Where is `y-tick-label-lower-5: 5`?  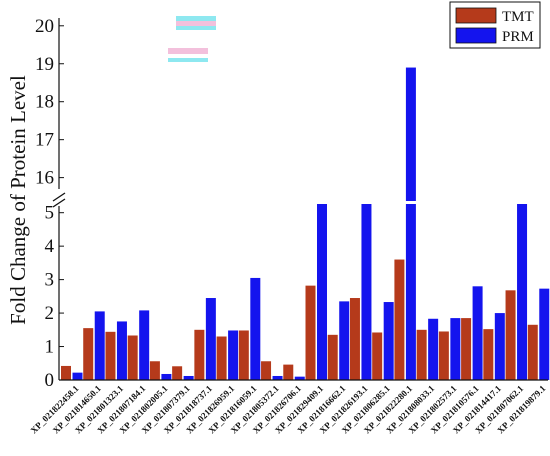 y-tick-label-lower-5: 5 is located at coordinates (50, 213).